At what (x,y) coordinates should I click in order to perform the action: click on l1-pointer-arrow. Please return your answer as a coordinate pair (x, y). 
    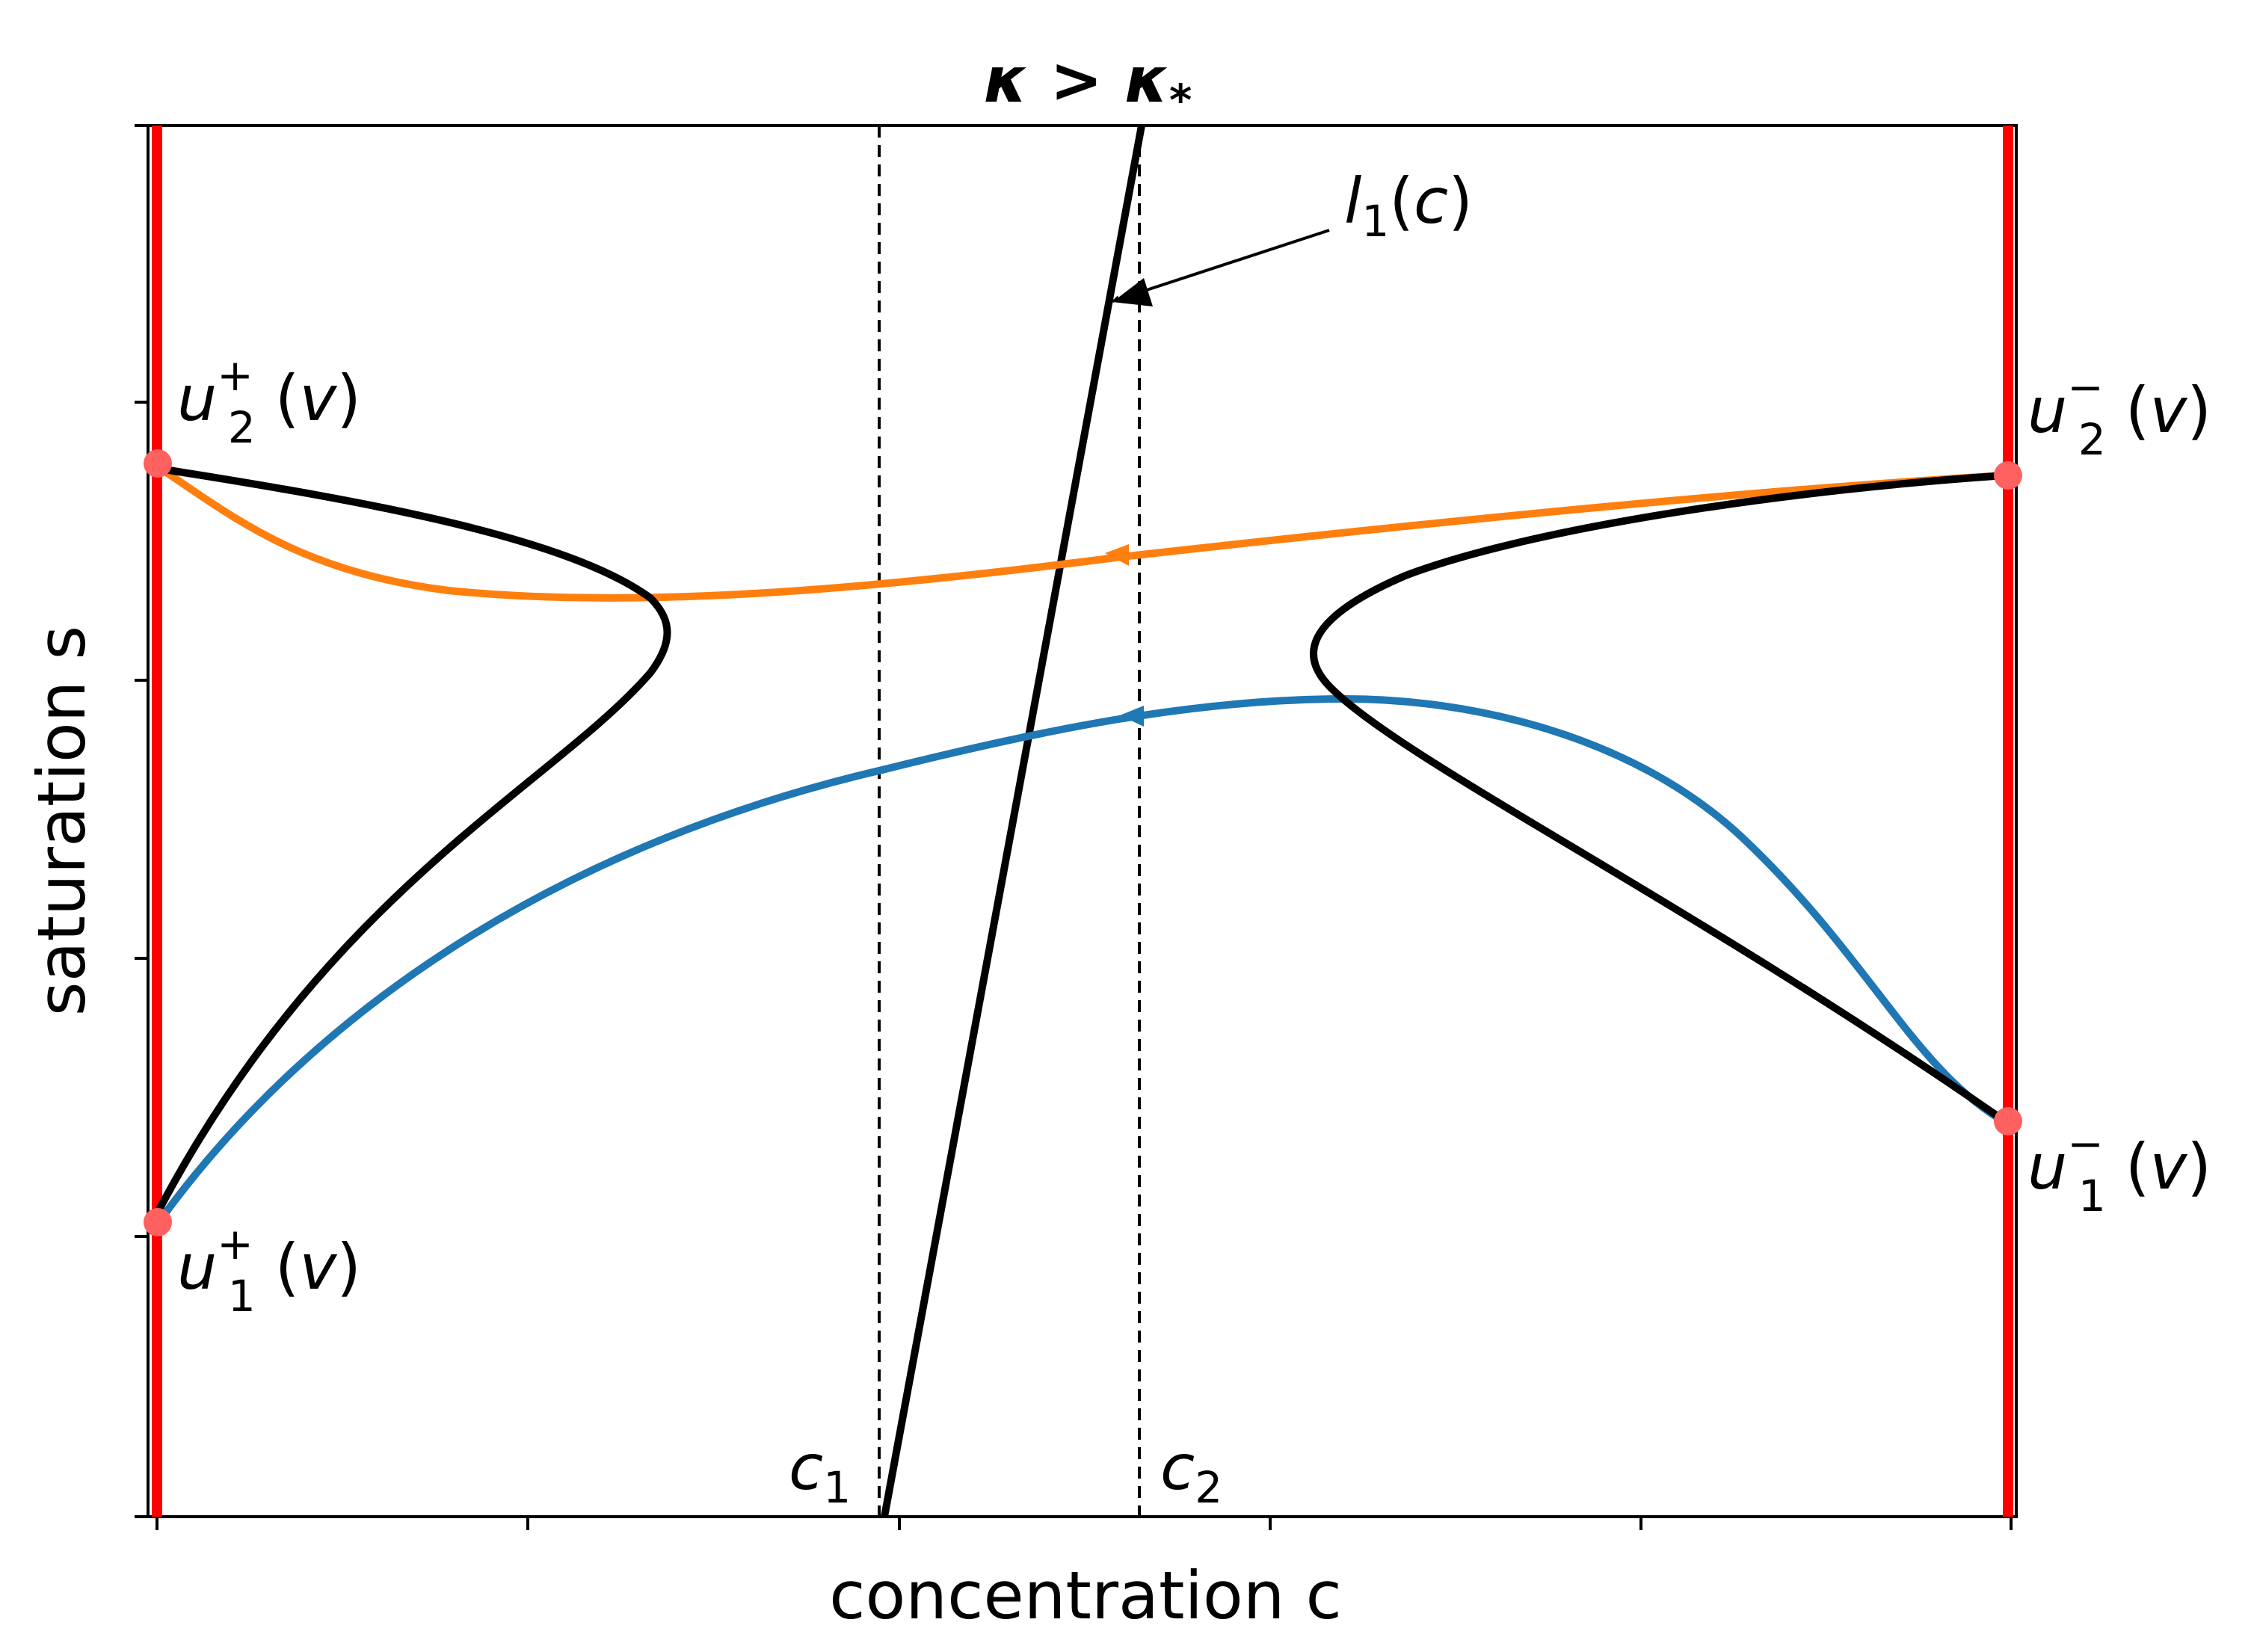
    Looking at the image, I should click on (1221, 266).